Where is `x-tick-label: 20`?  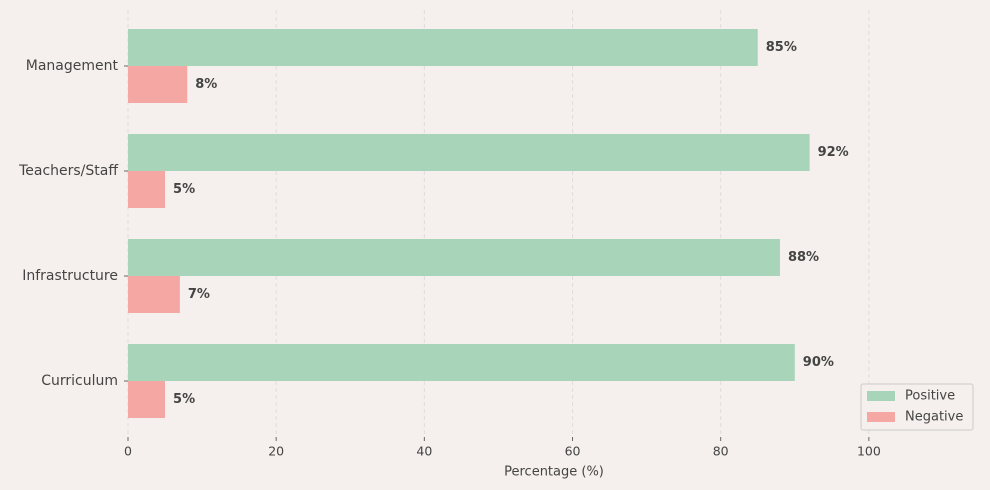 x-tick-label: 20 is located at coordinates (276, 451).